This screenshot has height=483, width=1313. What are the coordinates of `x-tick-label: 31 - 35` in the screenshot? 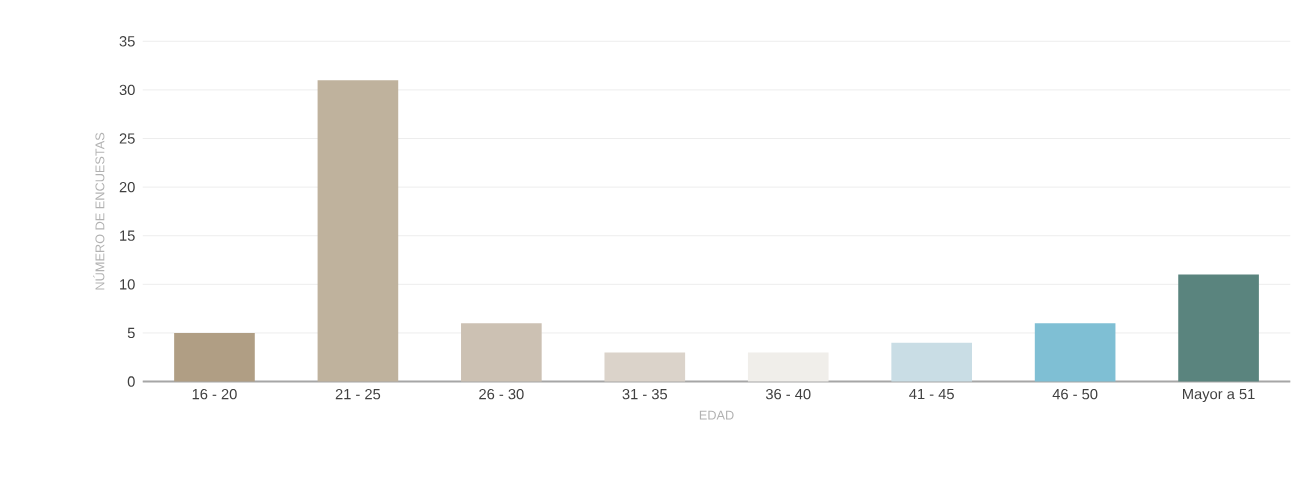 It's located at (645, 394).